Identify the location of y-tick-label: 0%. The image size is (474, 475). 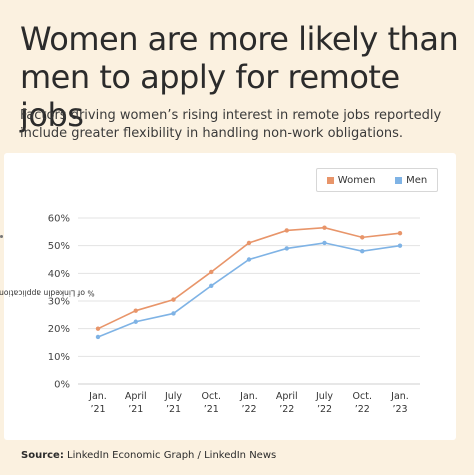
(62, 385).